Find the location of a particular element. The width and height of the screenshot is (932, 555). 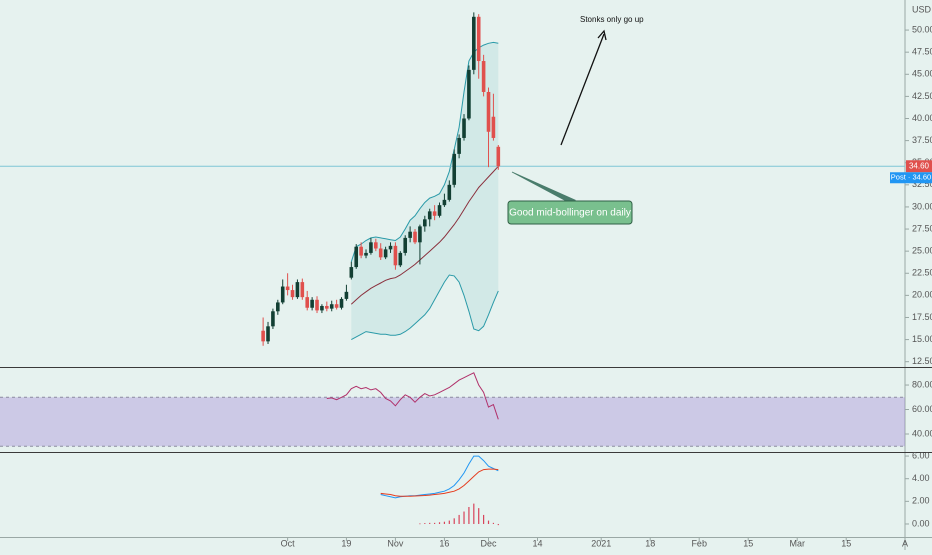

post-price-badge is located at coordinates (911, 178).